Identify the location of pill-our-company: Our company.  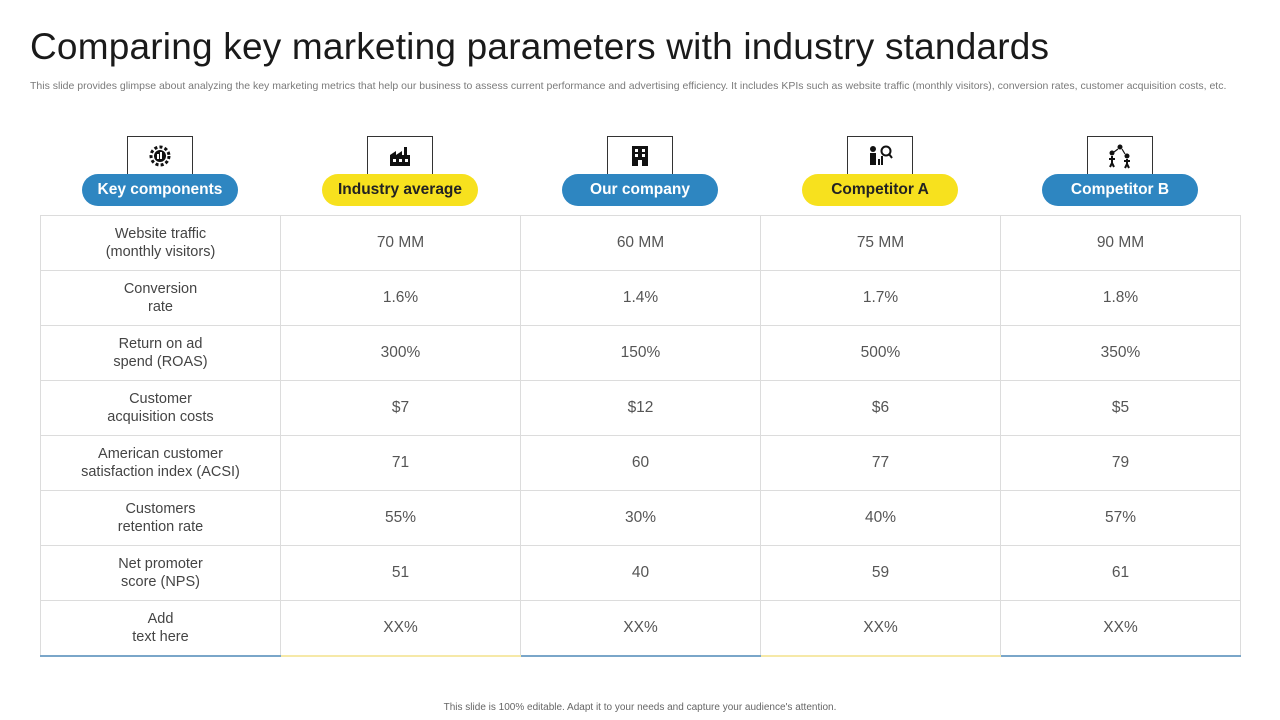
(640, 190).